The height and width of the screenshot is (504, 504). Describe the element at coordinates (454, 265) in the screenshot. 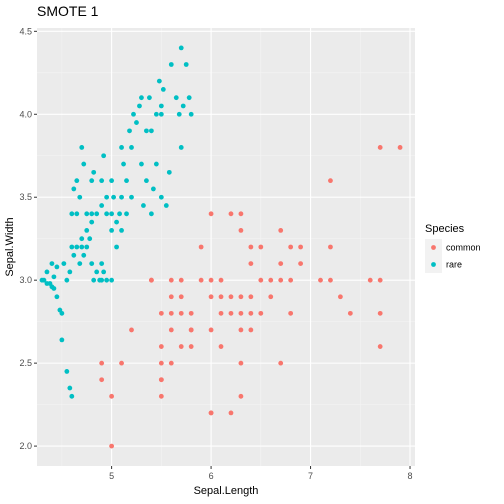

I see `legend-label-rare: rare` at that location.